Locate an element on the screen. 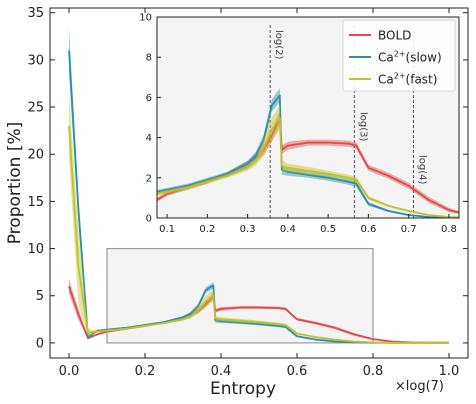 Image resolution: width=476 pixels, height=404 pixels. legend-label: BOLD is located at coordinates (394, 36).